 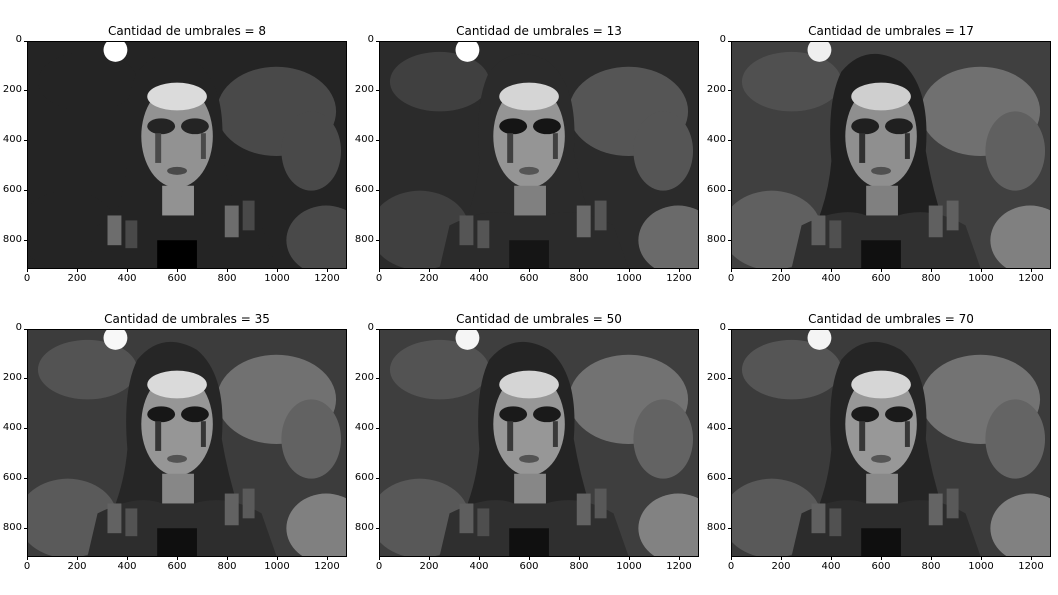 What do you see at coordinates (539, 31) in the screenshot?
I see `panel-title: Cantidad de umbrales = 13` at bounding box center [539, 31].